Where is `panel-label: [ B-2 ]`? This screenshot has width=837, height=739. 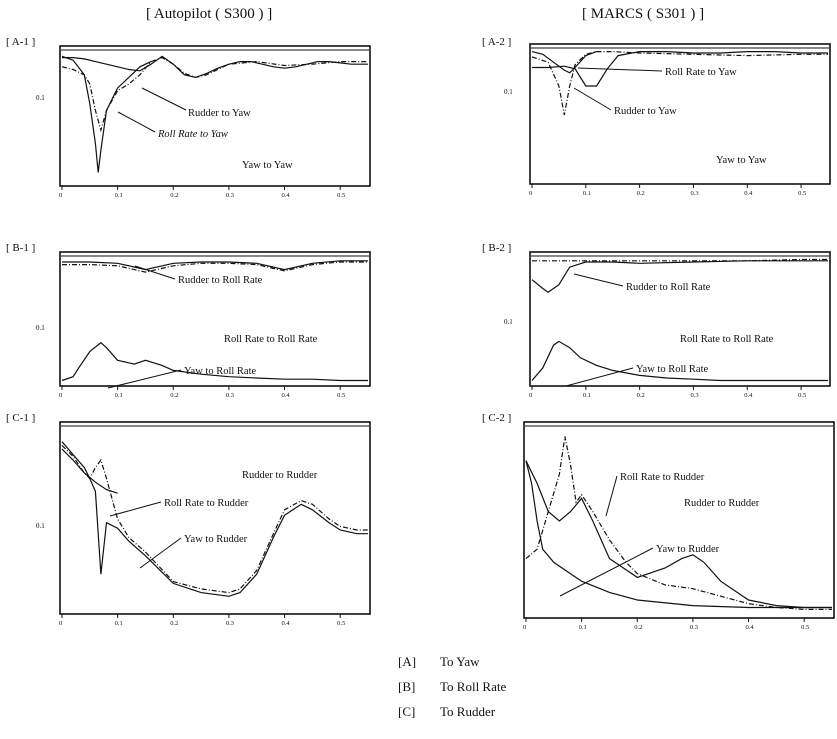 panel-label: [ B-2 ] is located at coordinates (497, 248).